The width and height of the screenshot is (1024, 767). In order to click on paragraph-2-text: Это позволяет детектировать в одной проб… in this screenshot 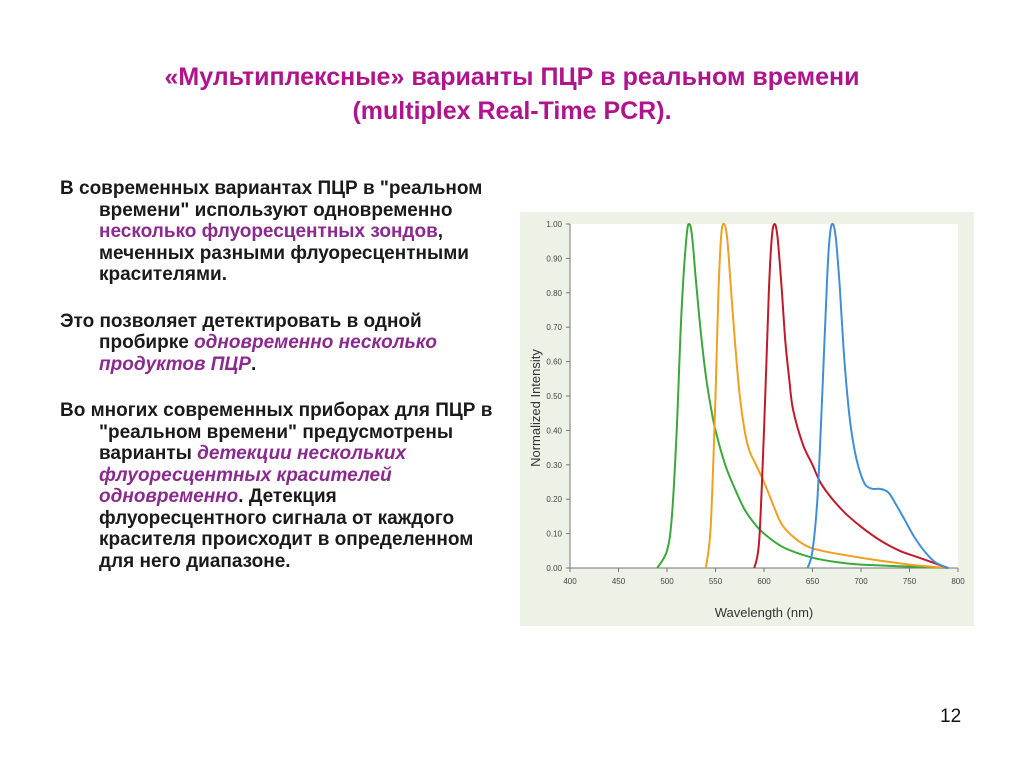, I will do `click(241, 332)`.